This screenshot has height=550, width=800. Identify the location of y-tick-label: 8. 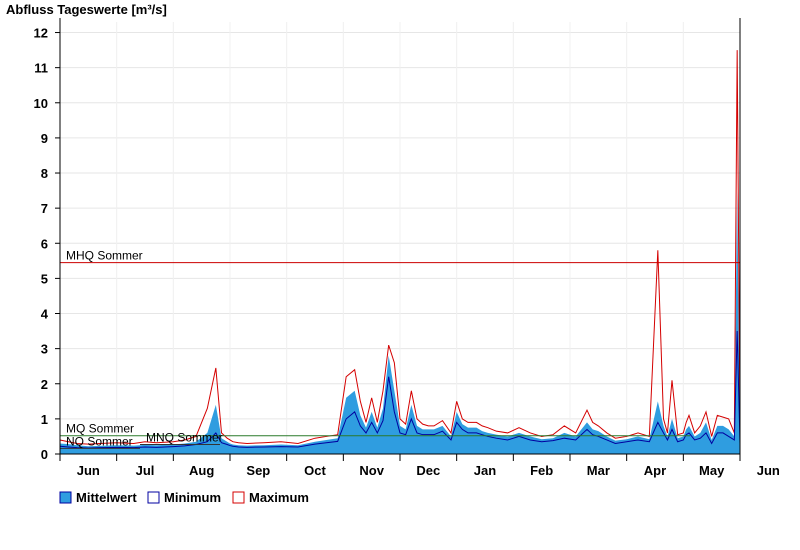
(44, 173).